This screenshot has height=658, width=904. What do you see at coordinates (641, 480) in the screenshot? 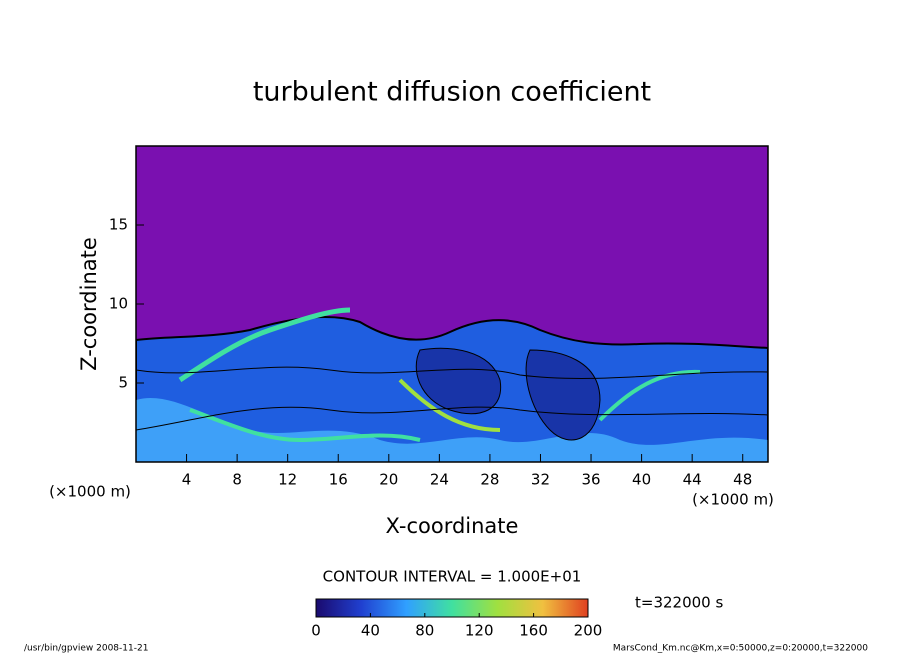
I see `x-tick-label: 40` at bounding box center [641, 480].